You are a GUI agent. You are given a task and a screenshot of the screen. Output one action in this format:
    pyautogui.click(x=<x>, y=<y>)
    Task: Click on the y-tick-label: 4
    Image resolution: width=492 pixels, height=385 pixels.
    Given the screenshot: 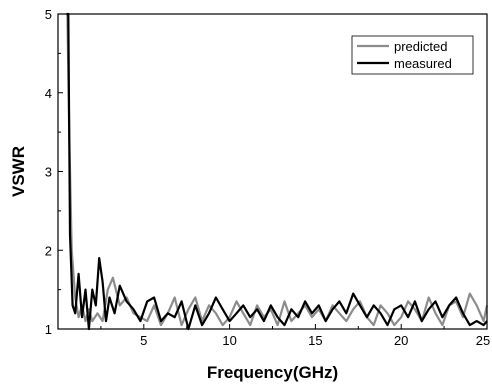 What is the action you would take?
    pyautogui.click(x=48, y=93)
    